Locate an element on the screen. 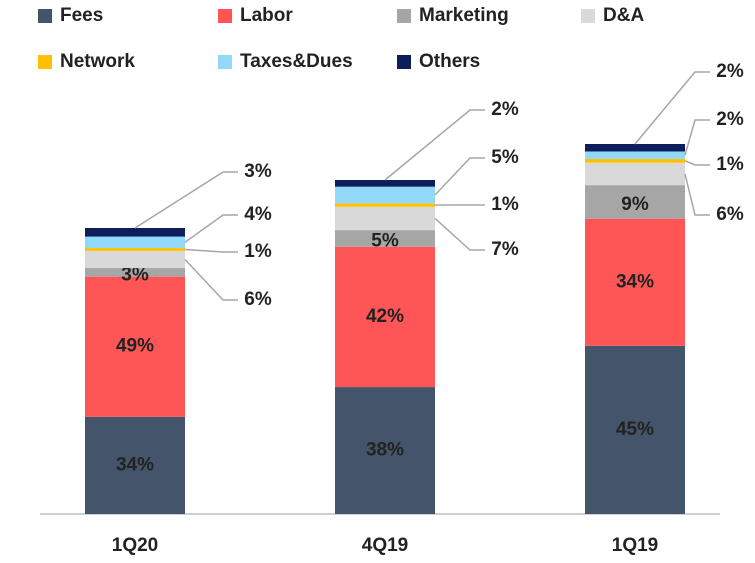  x-tick-label: 1Q20 is located at coordinates (135, 545).